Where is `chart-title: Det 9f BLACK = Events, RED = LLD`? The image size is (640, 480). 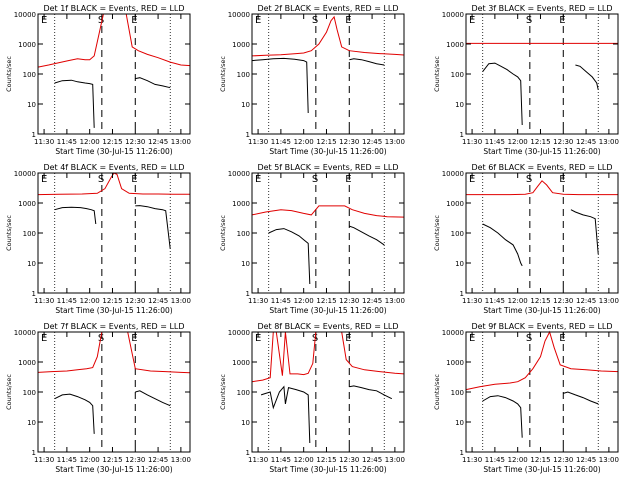 chart-title: Det 9f BLACK = Events, RED = LLD is located at coordinates (541, 326).